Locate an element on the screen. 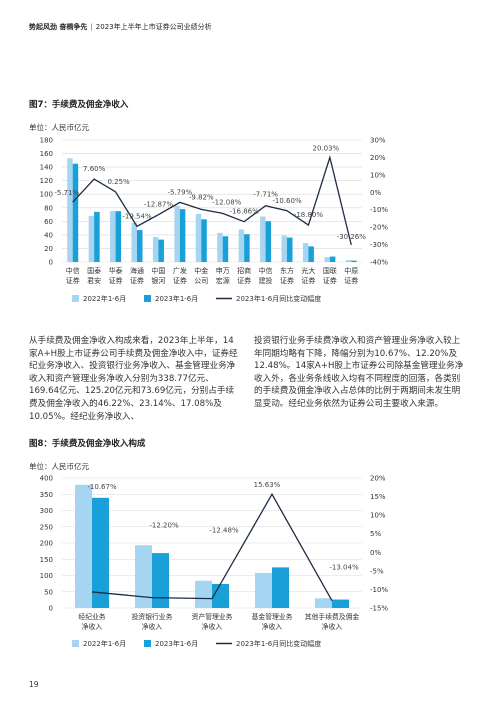 Image resolution: width=500 pixels, height=707 pixels. y-right-tick-label: -10% is located at coordinates (379, 210).